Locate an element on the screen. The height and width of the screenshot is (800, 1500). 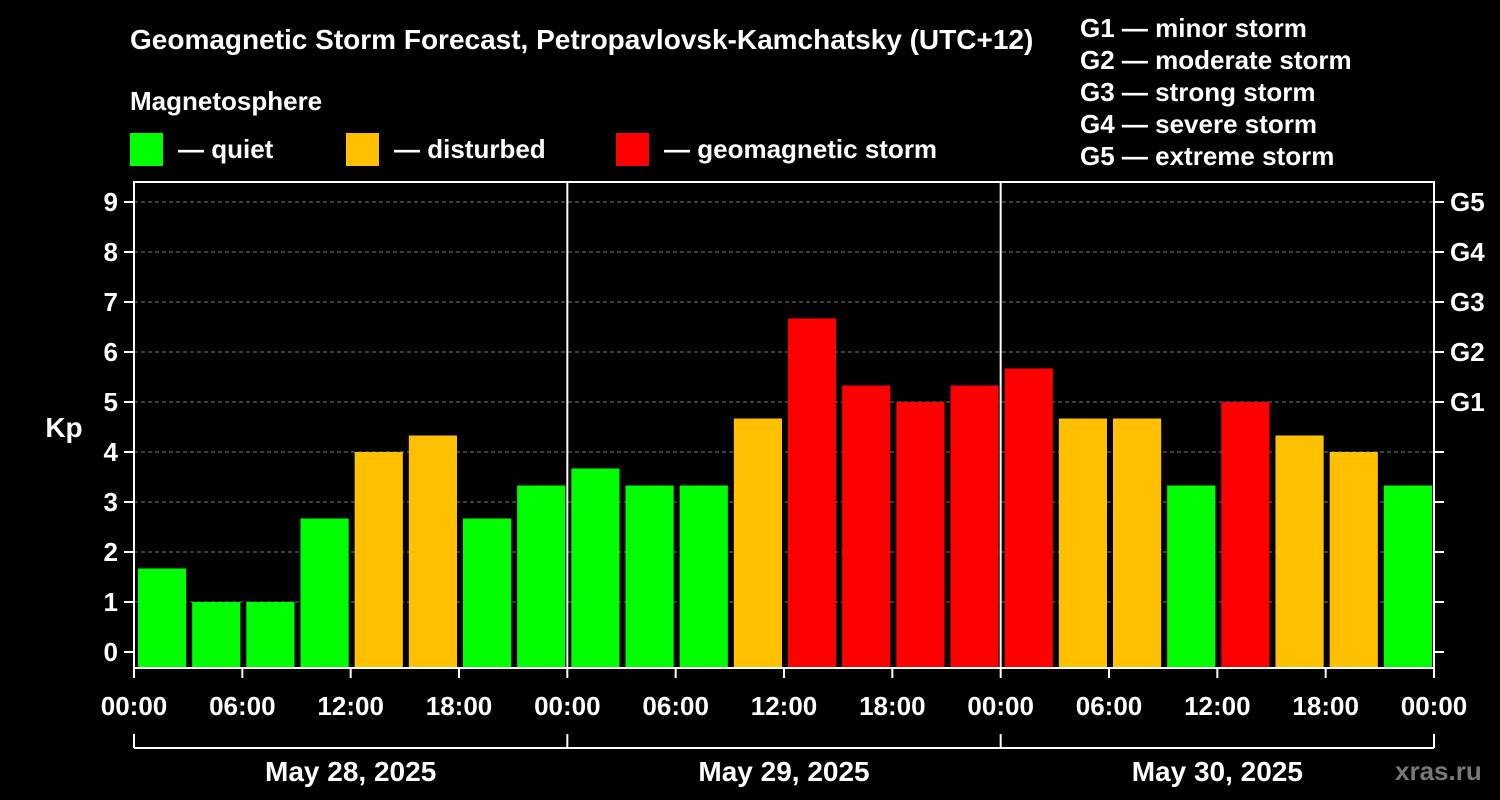
storm-scale-g5: G5 — extreme storm is located at coordinates (1207, 156).